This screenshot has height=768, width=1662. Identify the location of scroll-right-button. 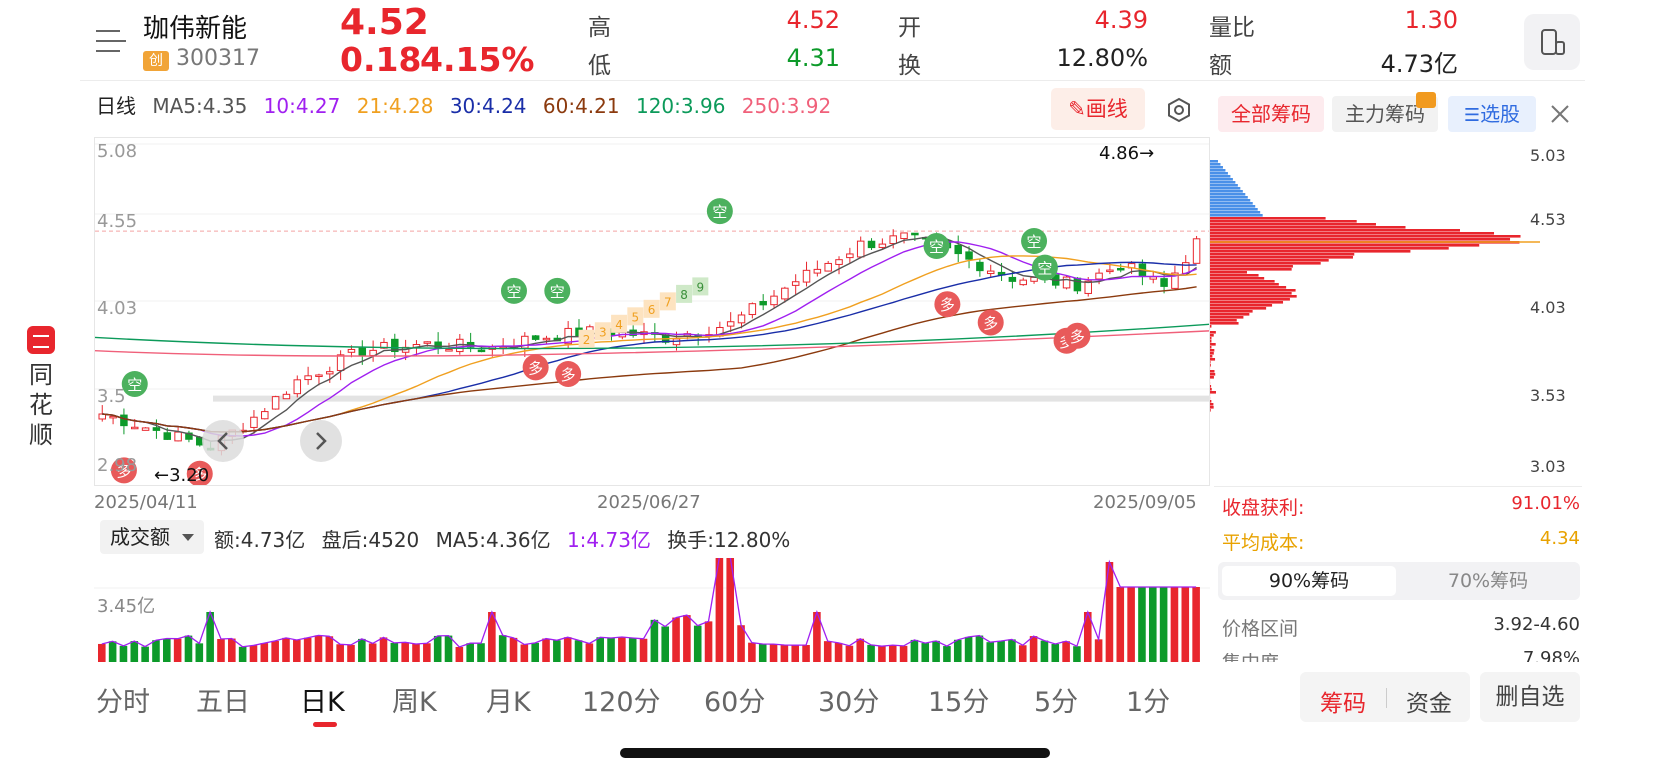
(321, 441).